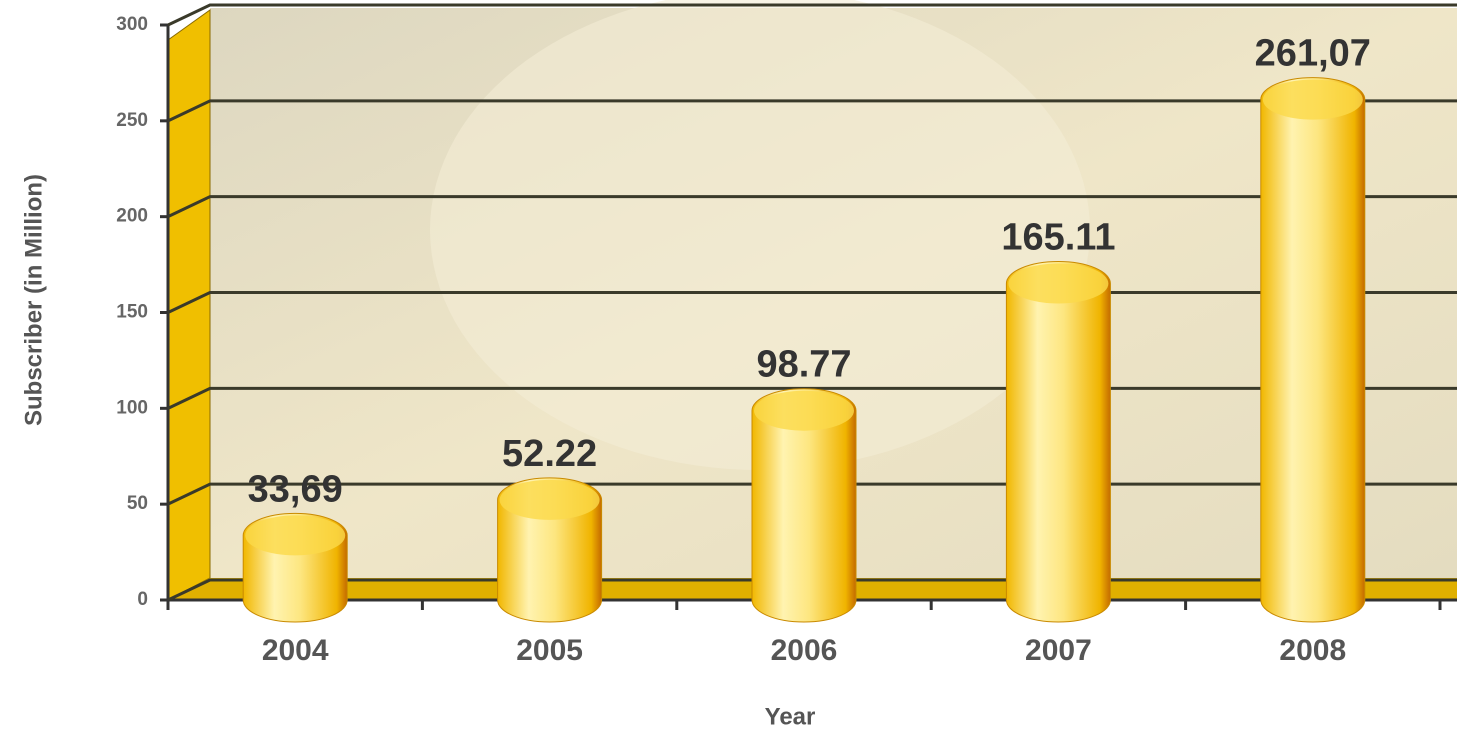 The height and width of the screenshot is (735, 1457). Describe the element at coordinates (132, 216) in the screenshot. I see `y-tick-label: 200` at that location.